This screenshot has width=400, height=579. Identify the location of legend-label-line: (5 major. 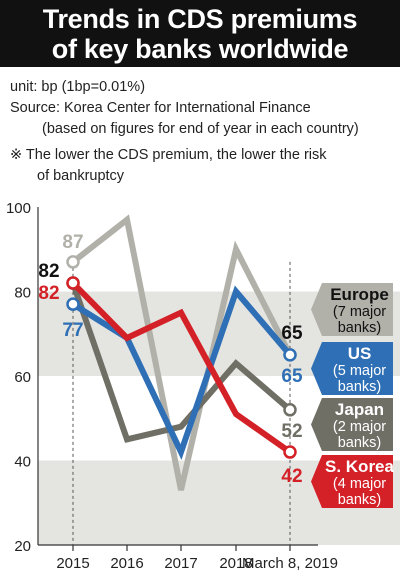
(359, 371).